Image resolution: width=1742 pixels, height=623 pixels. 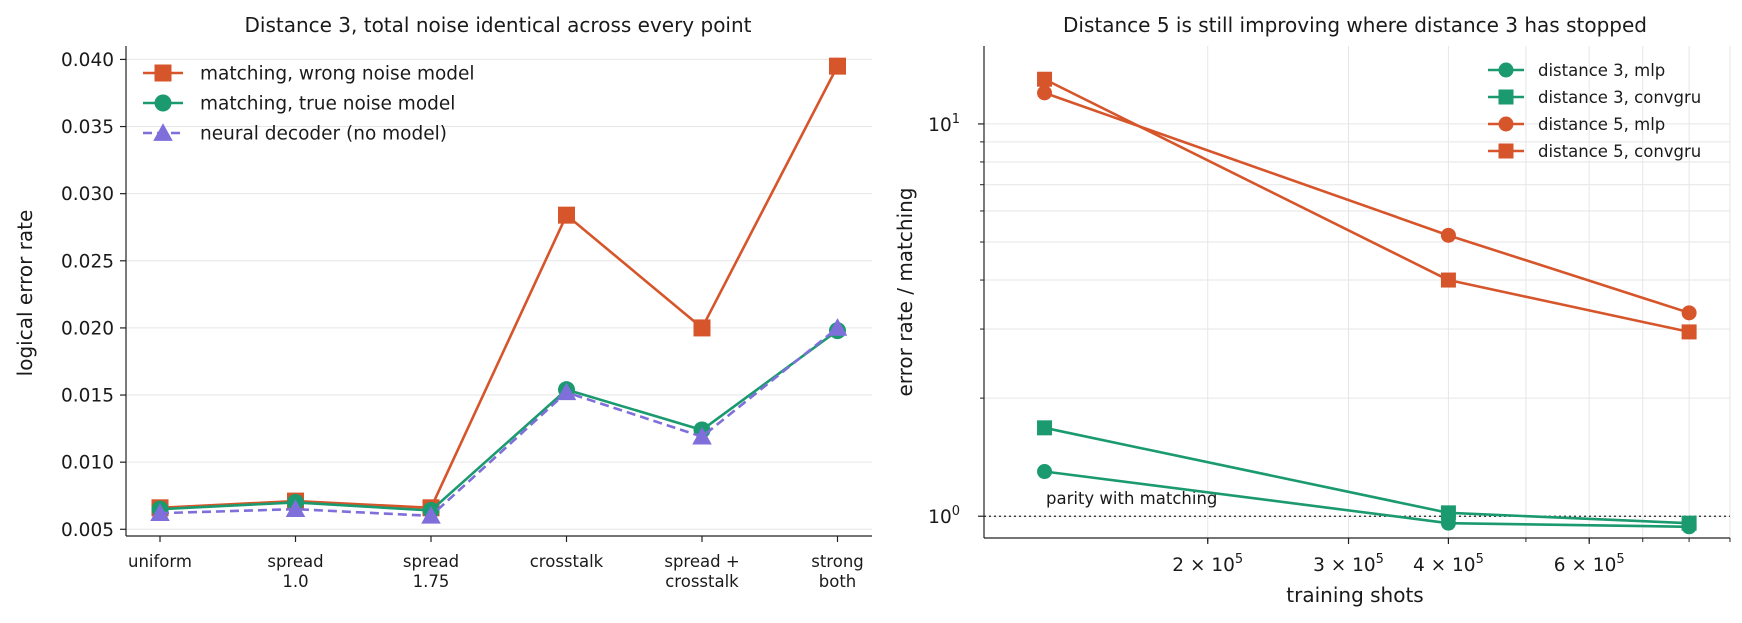 I want to click on left-y-axis-label: logical error rate, so click(x=25, y=293).